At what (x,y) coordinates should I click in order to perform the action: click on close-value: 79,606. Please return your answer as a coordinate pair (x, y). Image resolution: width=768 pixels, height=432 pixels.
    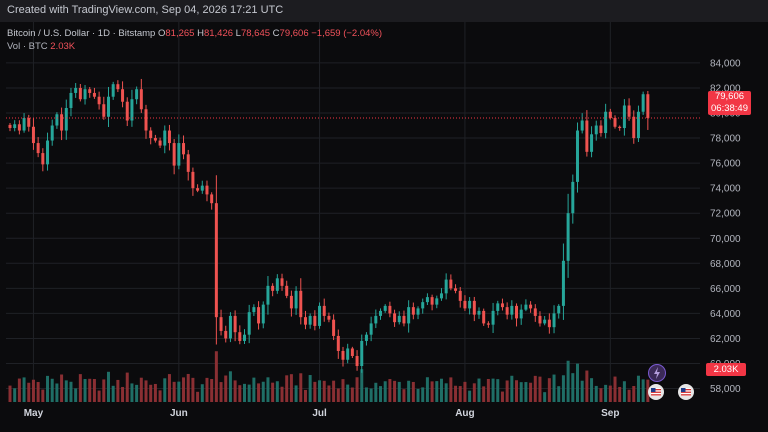
    Looking at the image, I should click on (294, 33).